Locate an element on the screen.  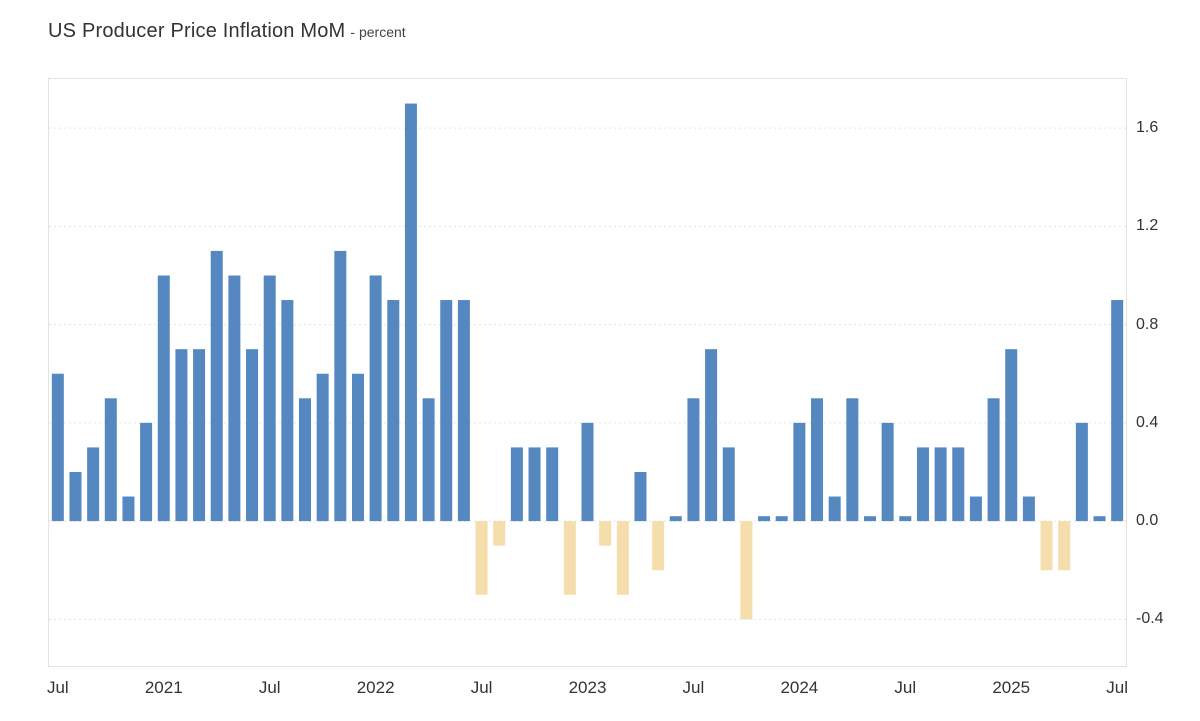
bar-jan-2021 is located at coordinates (163, 398).